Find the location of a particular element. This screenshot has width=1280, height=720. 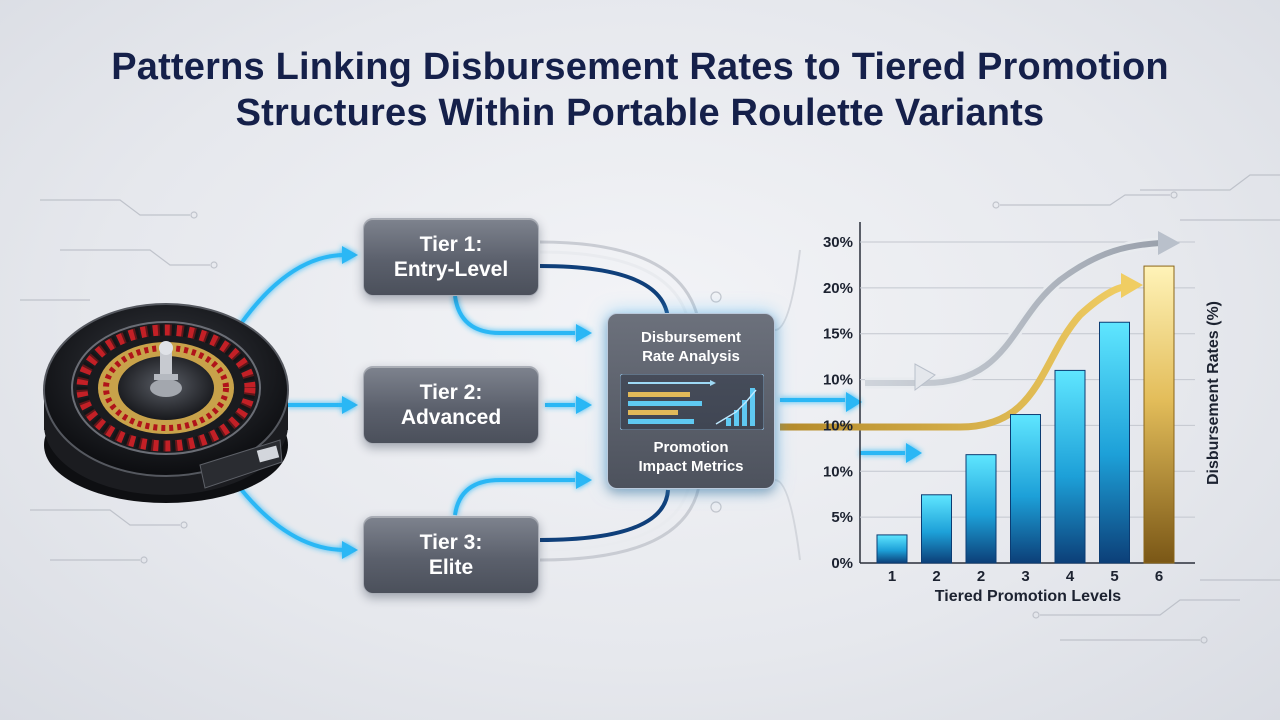

chart-y-tick-label: 5% is located at coordinates (842, 517).